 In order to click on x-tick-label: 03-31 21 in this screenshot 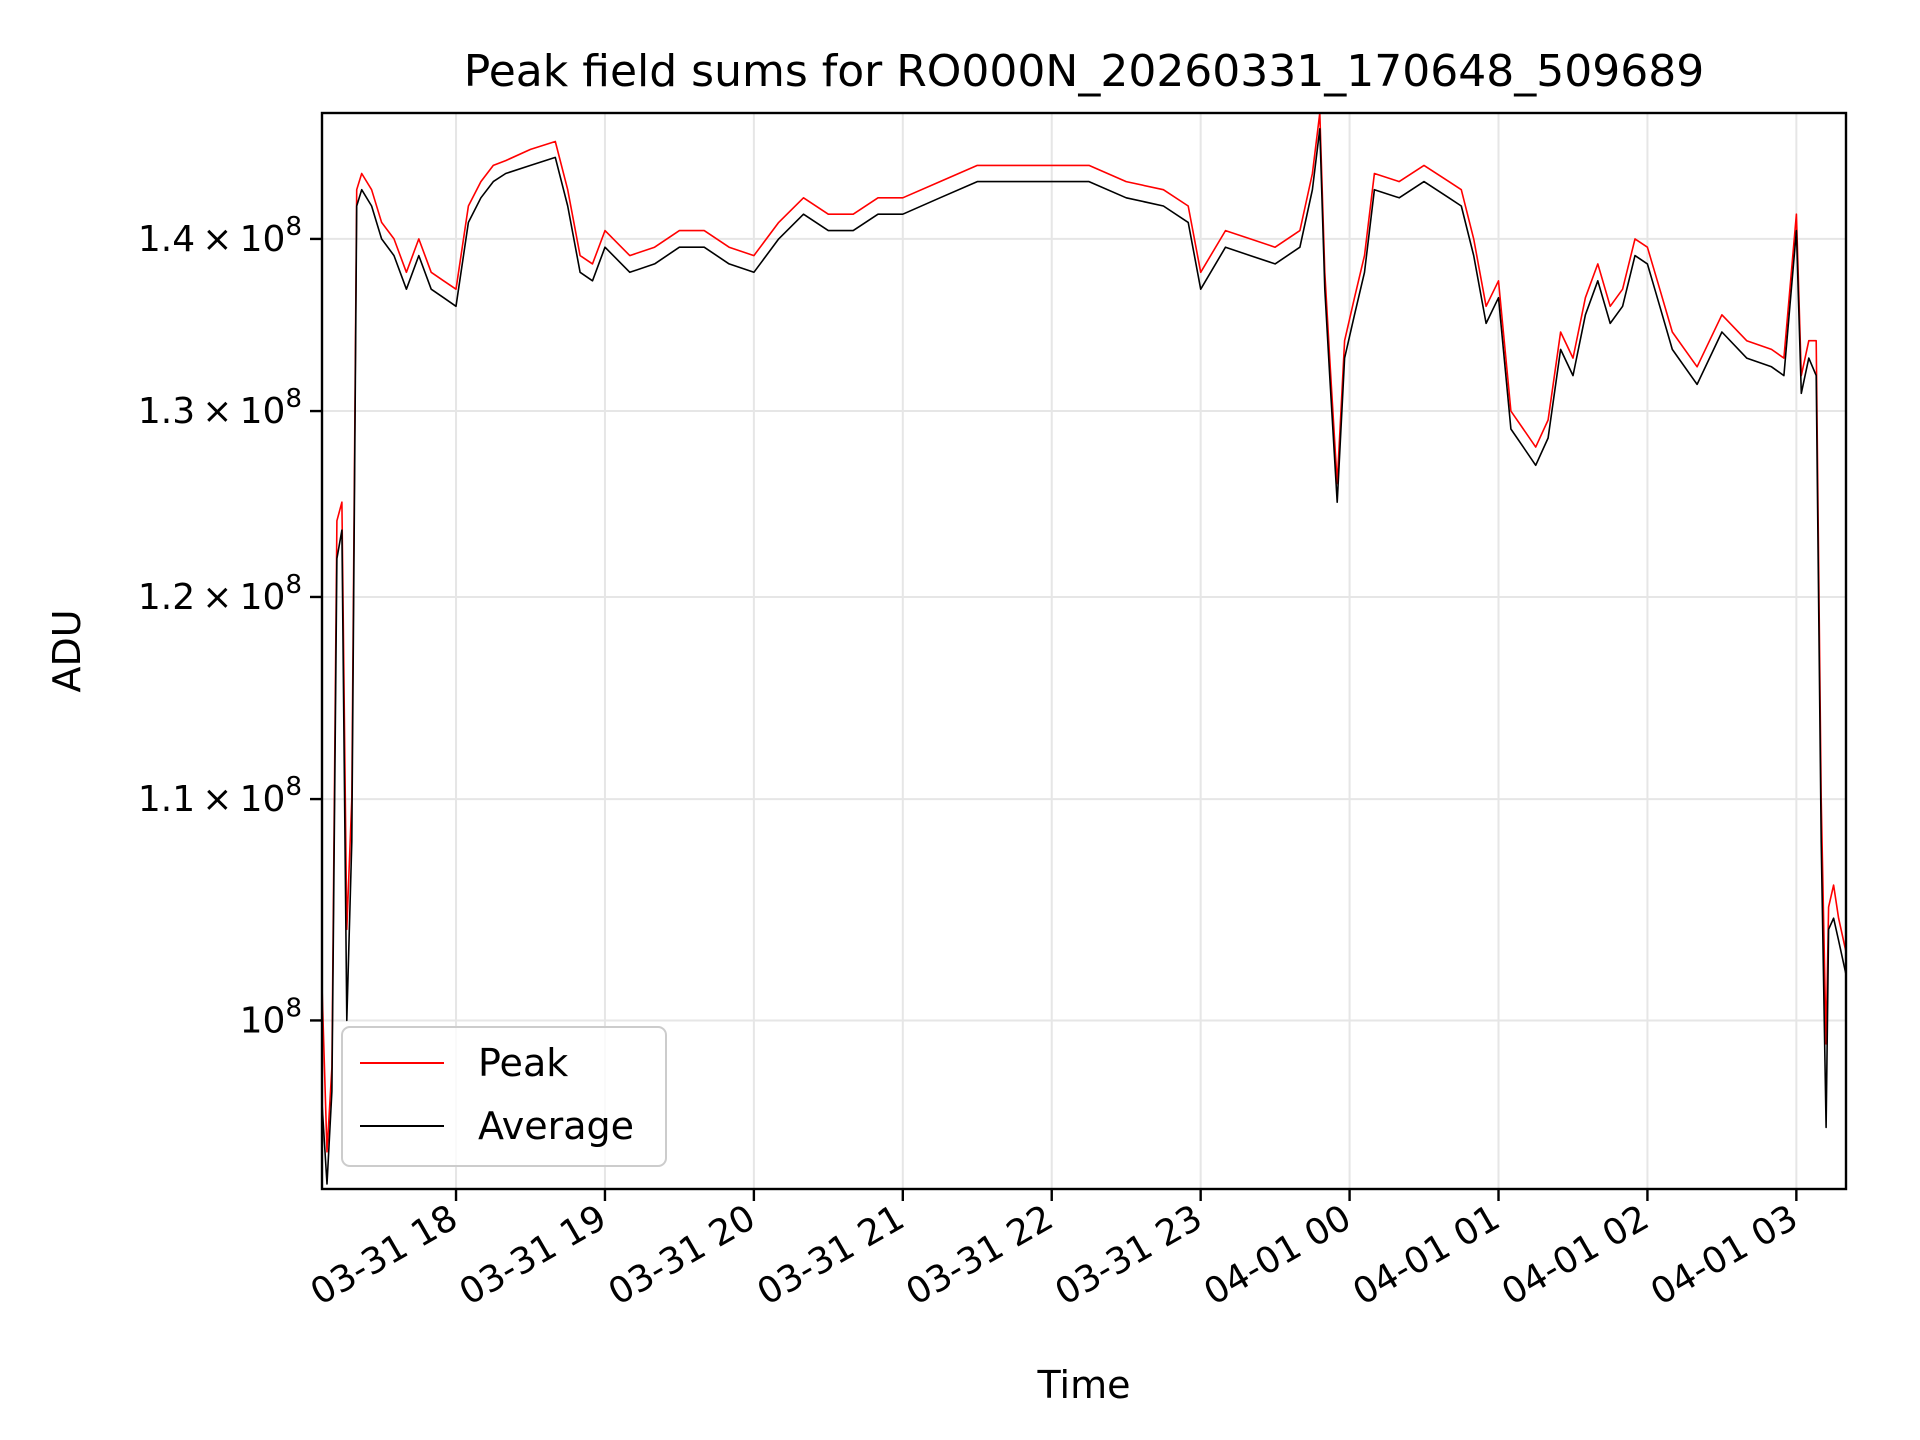, I will do `click(831, 1255)`.